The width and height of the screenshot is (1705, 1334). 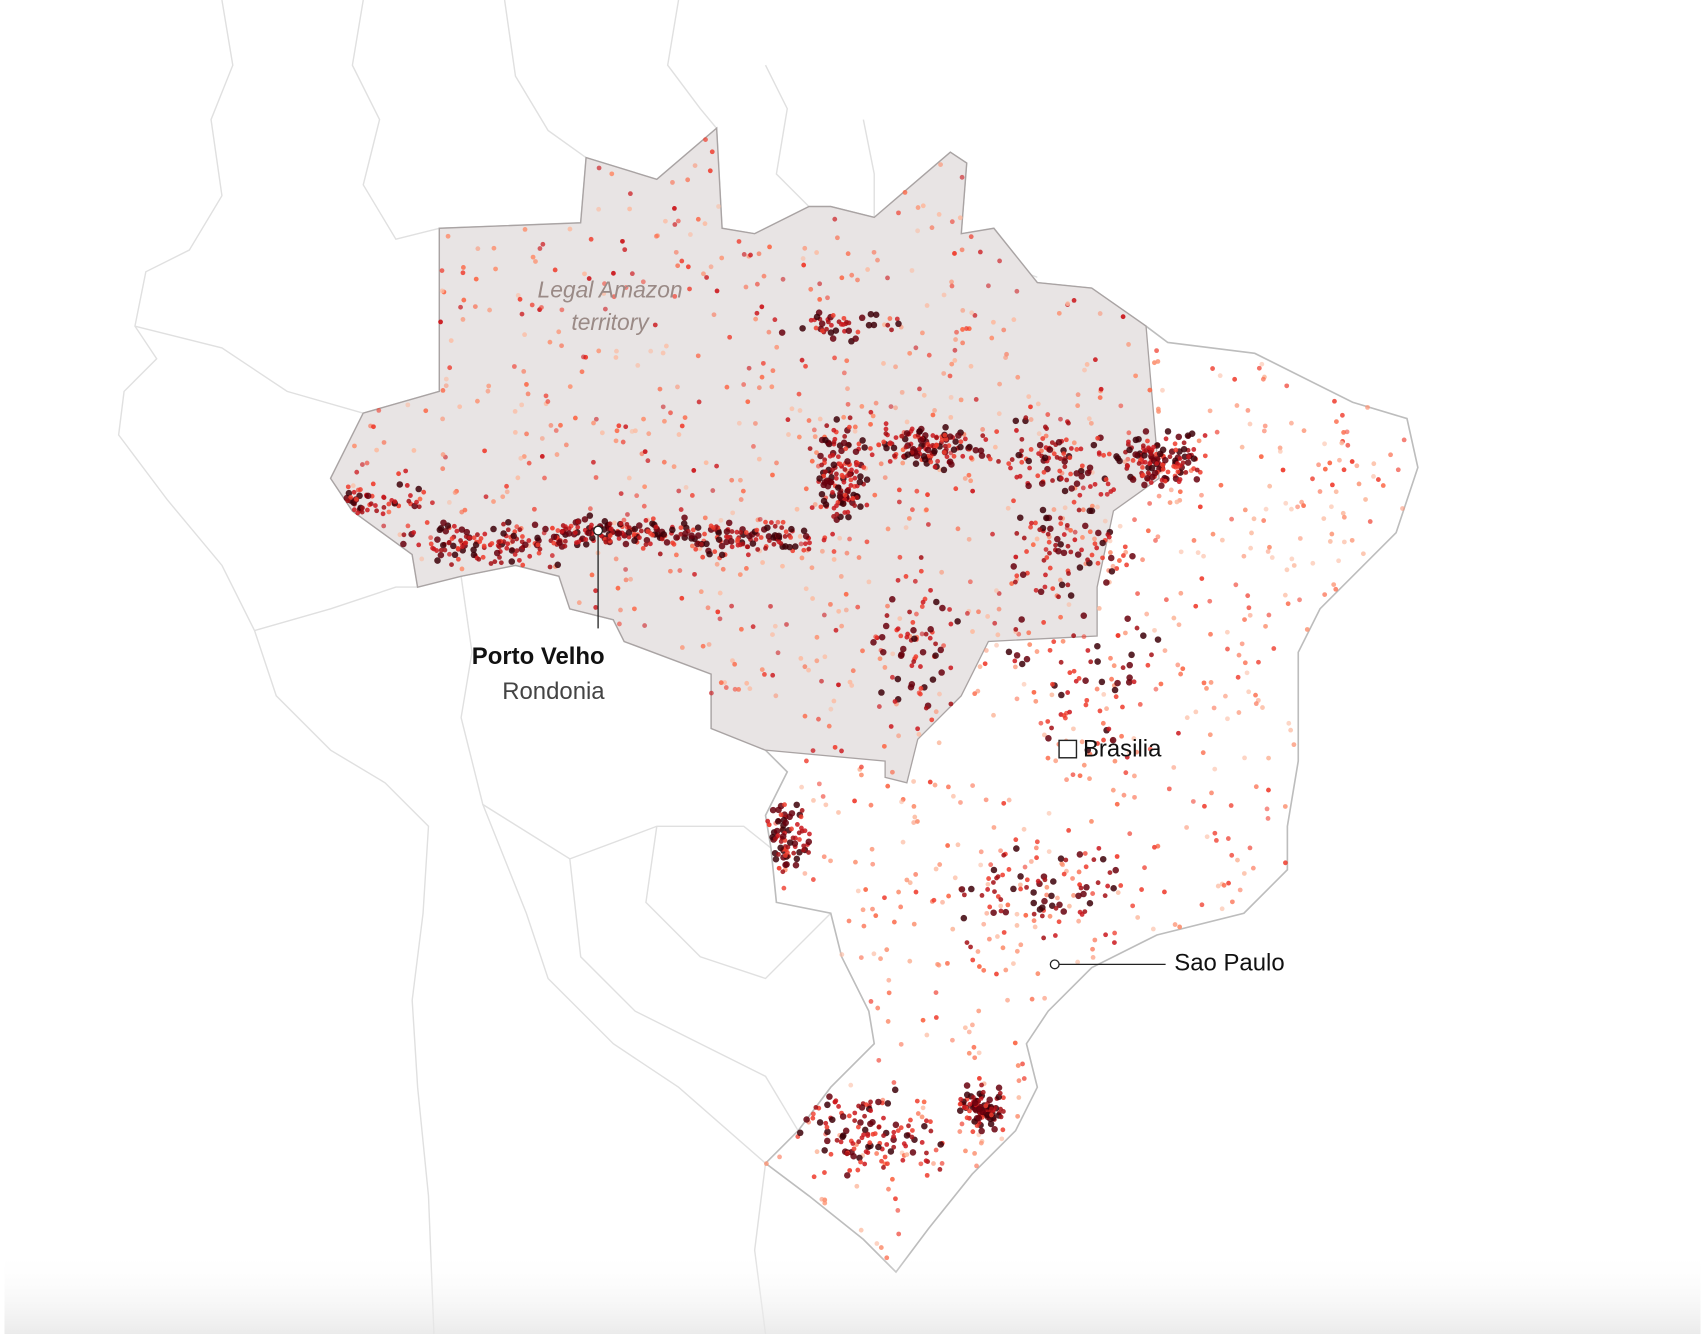 I want to click on bottom-fade, so click(x=852, y=1292).